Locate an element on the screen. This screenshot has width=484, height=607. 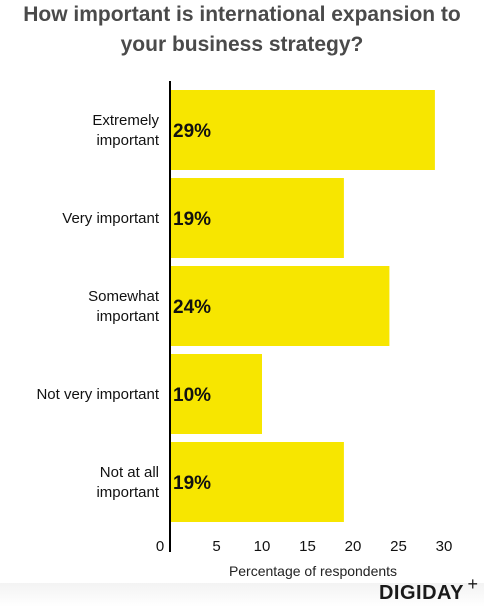
x-tick-label: 15 is located at coordinates (307, 546).